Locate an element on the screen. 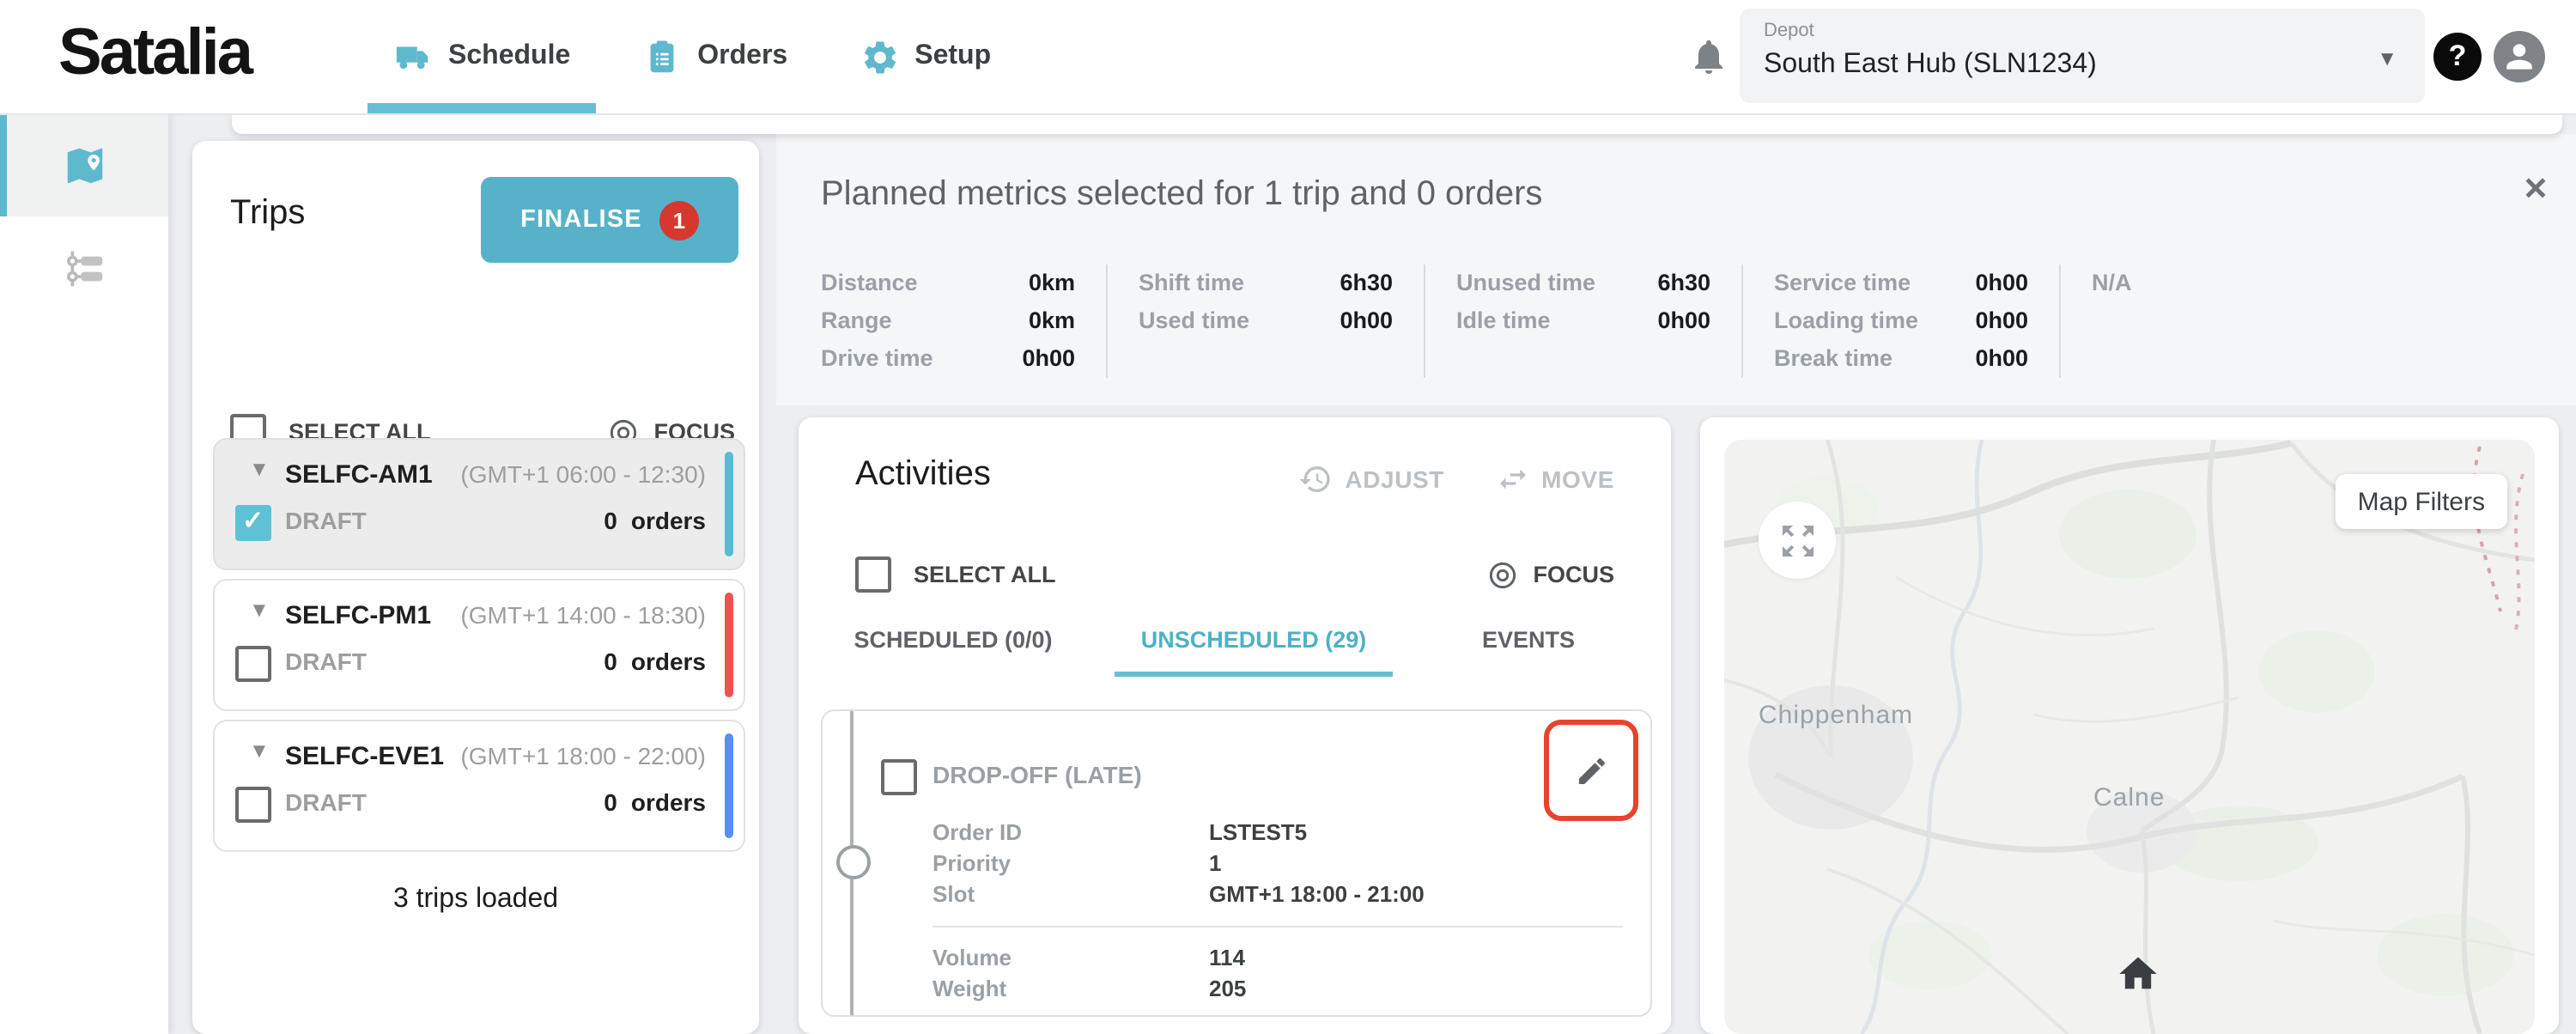 This screenshot has width=2576, height=1034. tab-events: EVENTS is located at coordinates (1528, 640).